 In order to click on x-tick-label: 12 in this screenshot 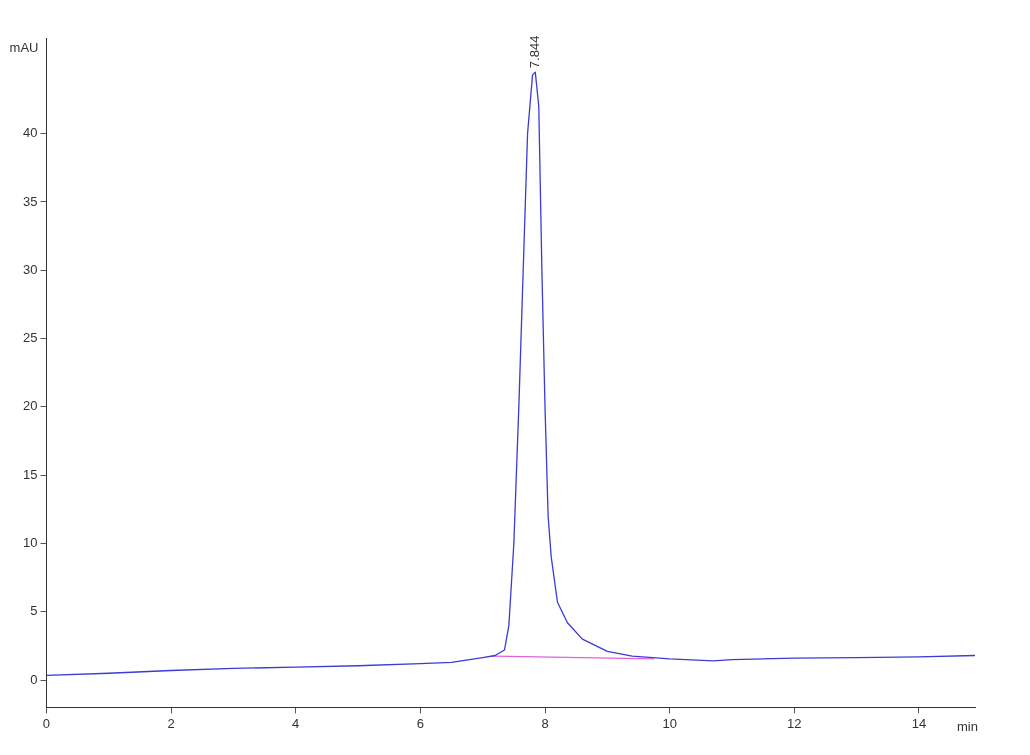, I will do `click(794, 723)`.